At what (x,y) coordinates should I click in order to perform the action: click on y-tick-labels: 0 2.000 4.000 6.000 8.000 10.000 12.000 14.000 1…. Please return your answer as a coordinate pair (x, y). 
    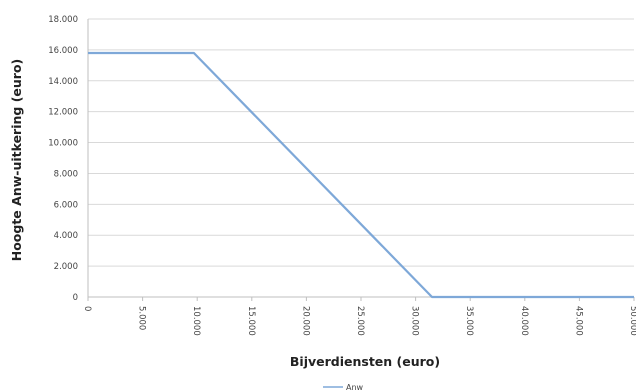
    Looking at the image, I should click on (63, 159).